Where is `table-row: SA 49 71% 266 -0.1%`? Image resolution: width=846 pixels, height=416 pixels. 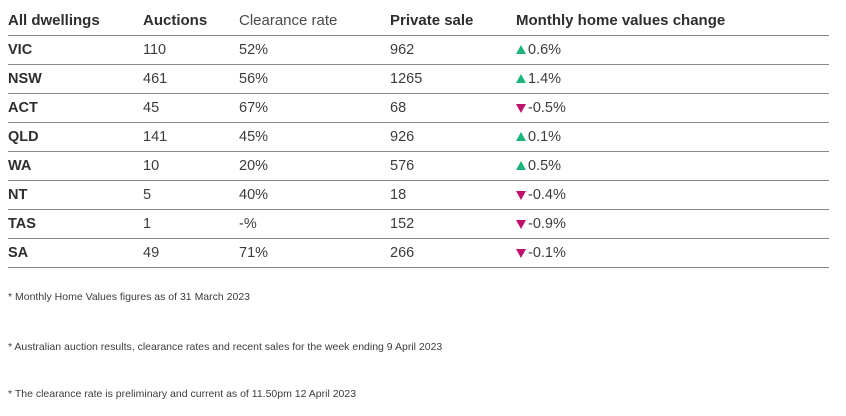
table-row: SA 49 71% 266 -0.1% is located at coordinates (418, 253).